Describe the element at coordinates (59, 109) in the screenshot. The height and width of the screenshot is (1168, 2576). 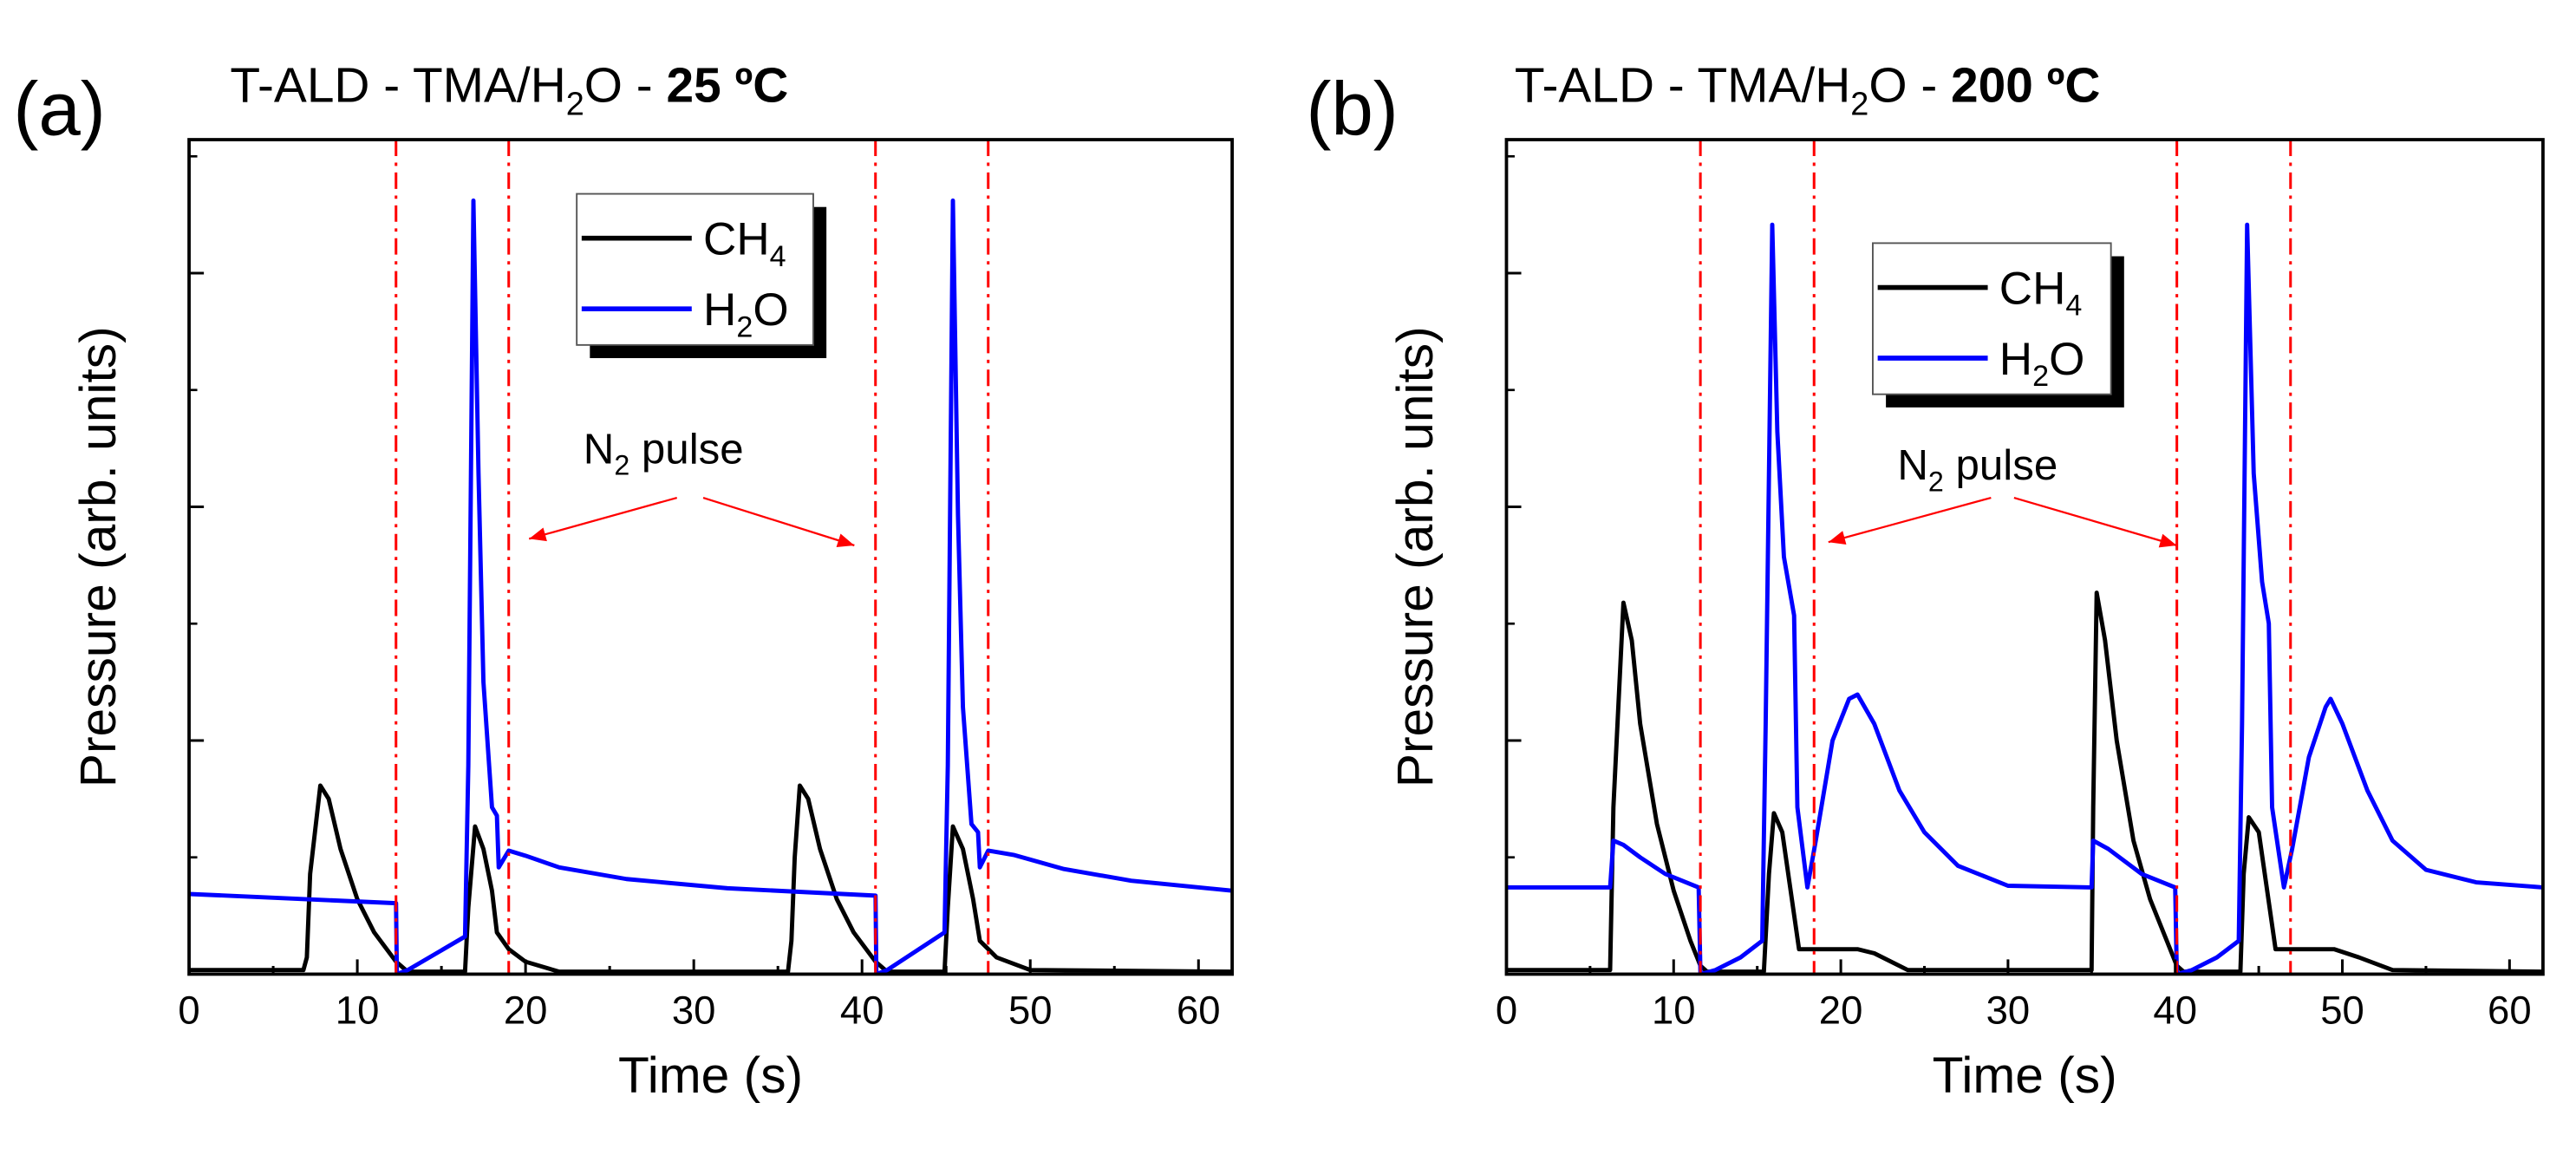
I see `panel-label: (a)` at that location.